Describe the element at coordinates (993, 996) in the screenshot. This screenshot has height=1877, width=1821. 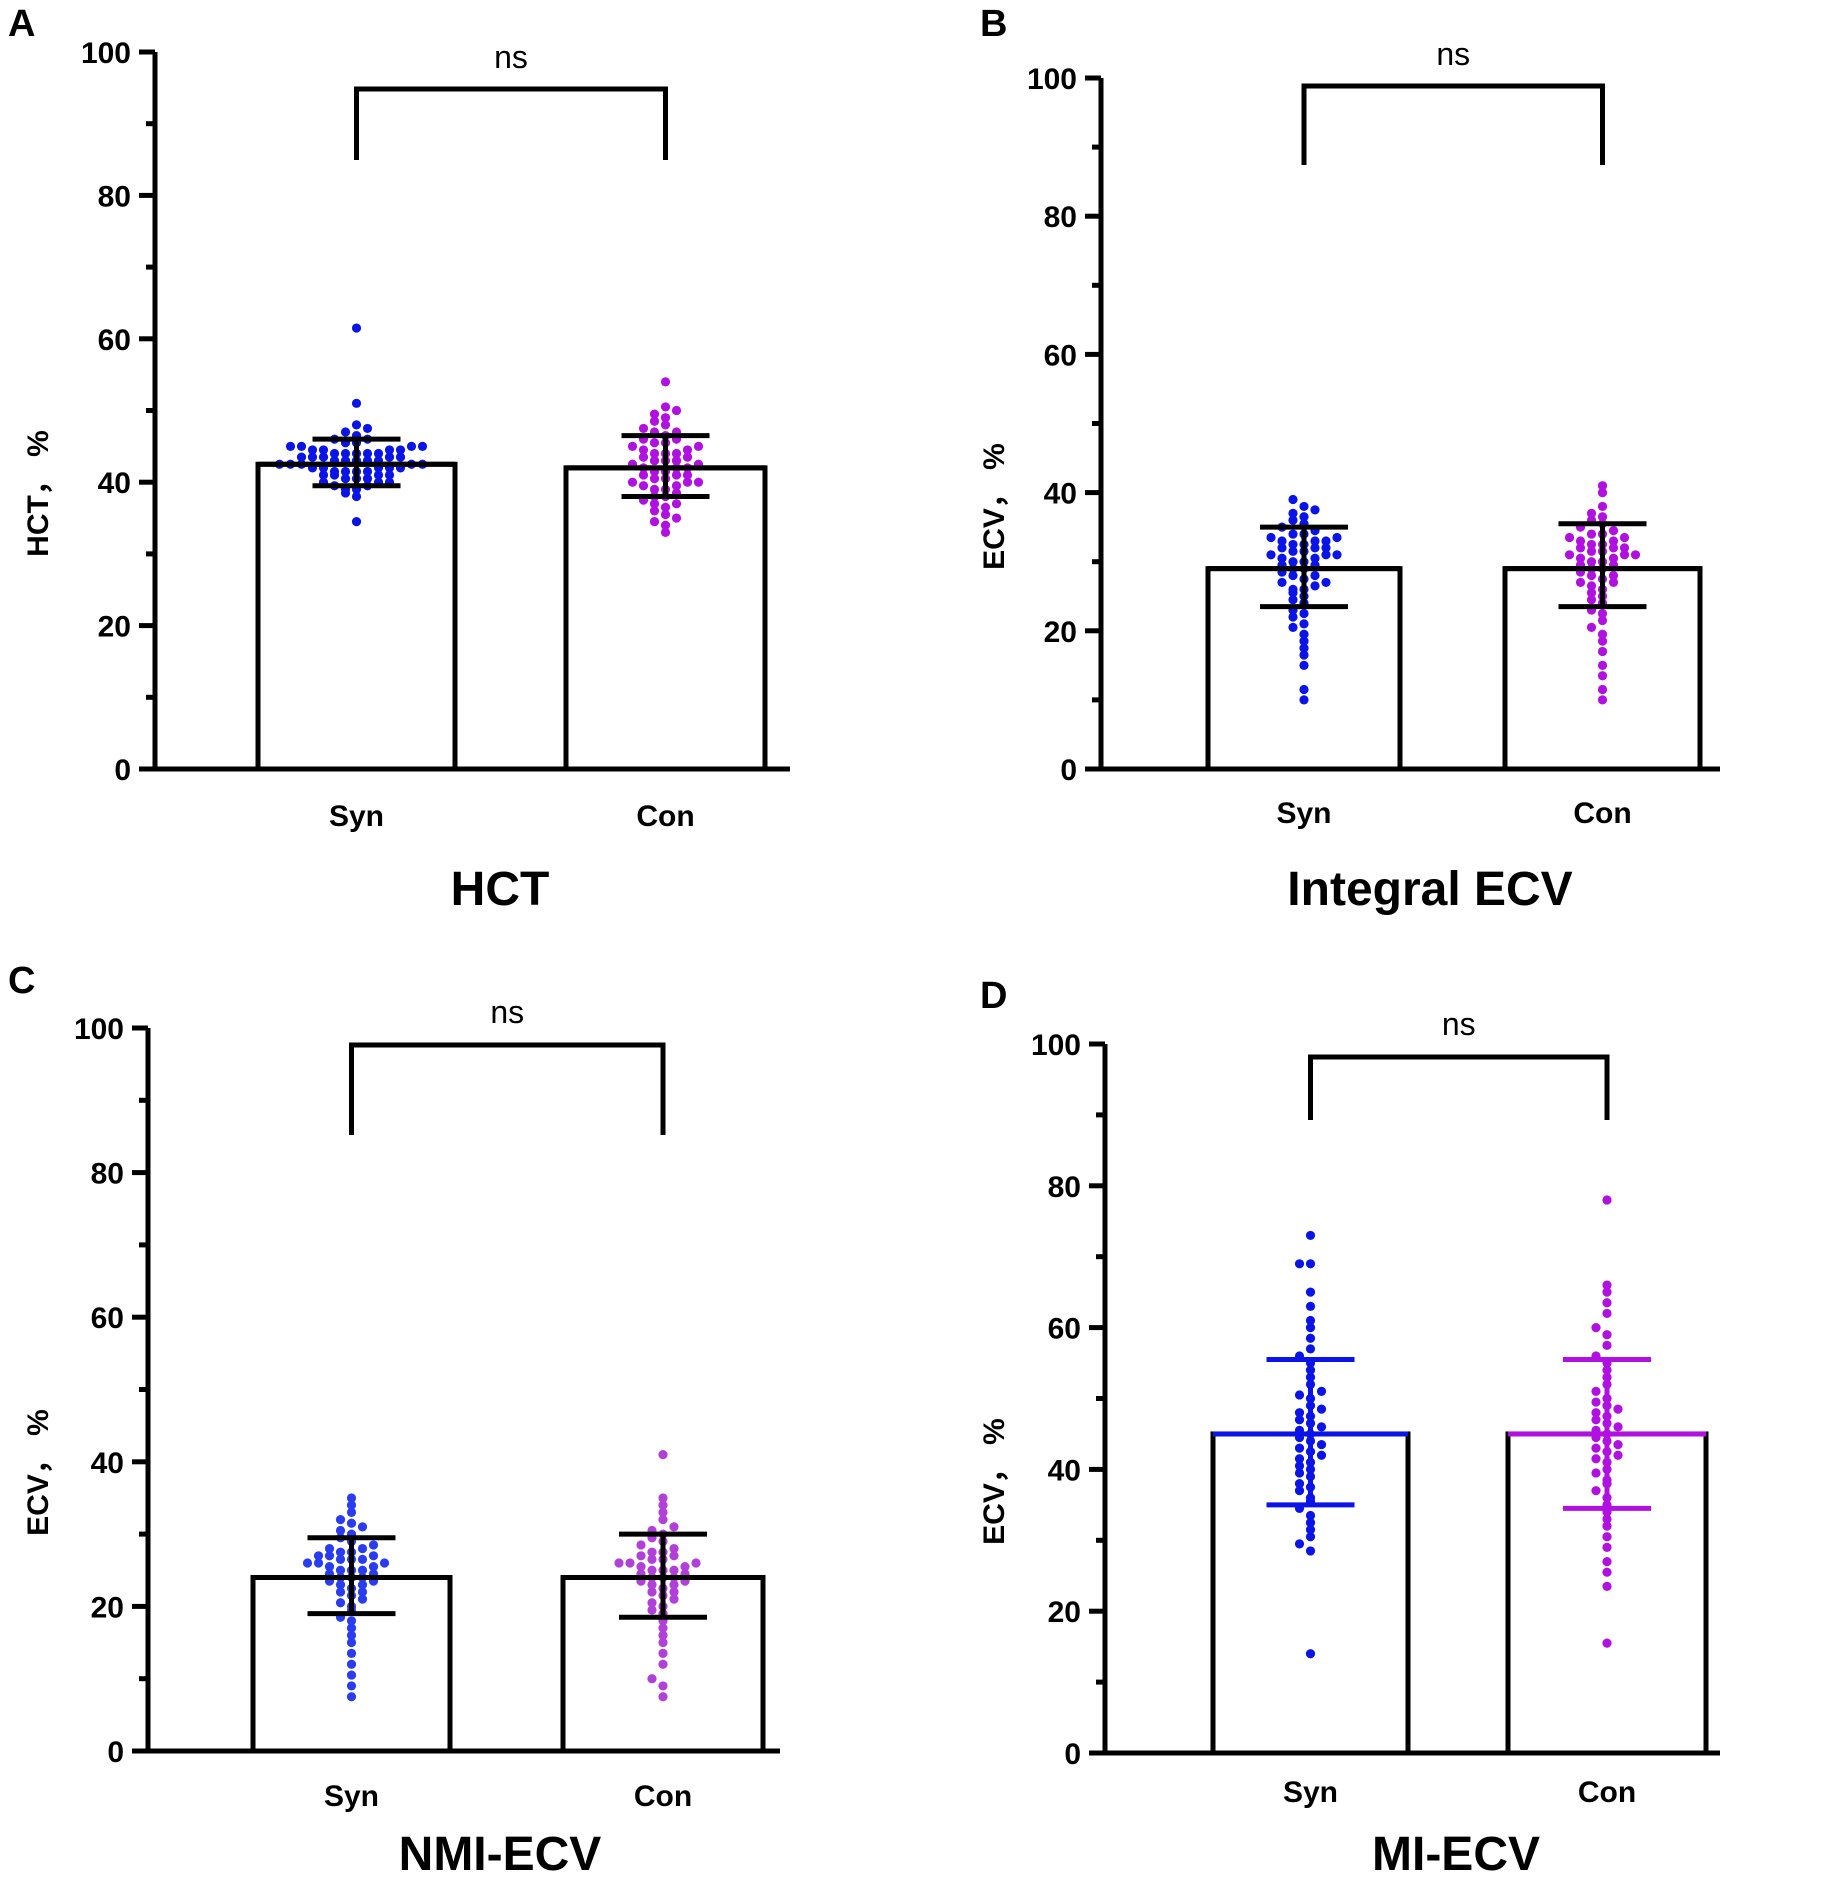
I see `panel-letter: D` at that location.